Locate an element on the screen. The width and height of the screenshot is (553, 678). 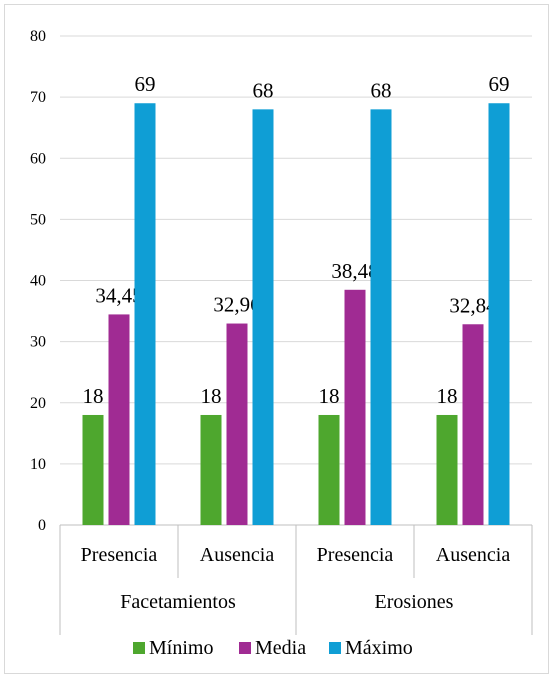
x-group-label: Erosiones is located at coordinates (414, 602).